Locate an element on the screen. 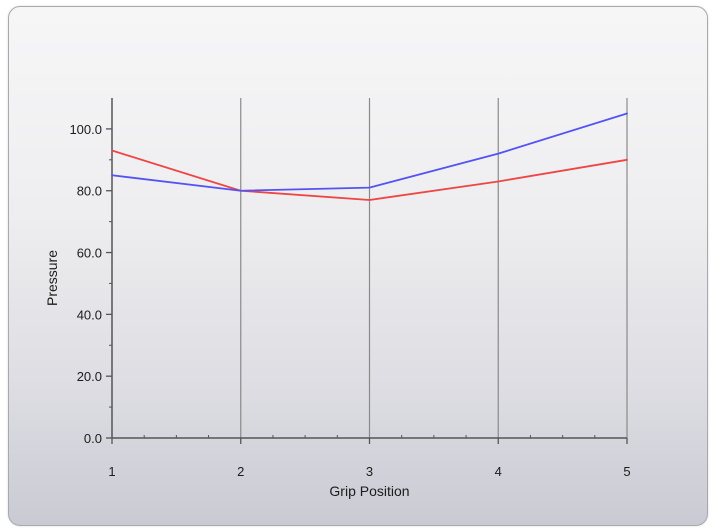 The height and width of the screenshot is (531, 715). y-tick-label: 0.0 is located at coordinates (93, 438).